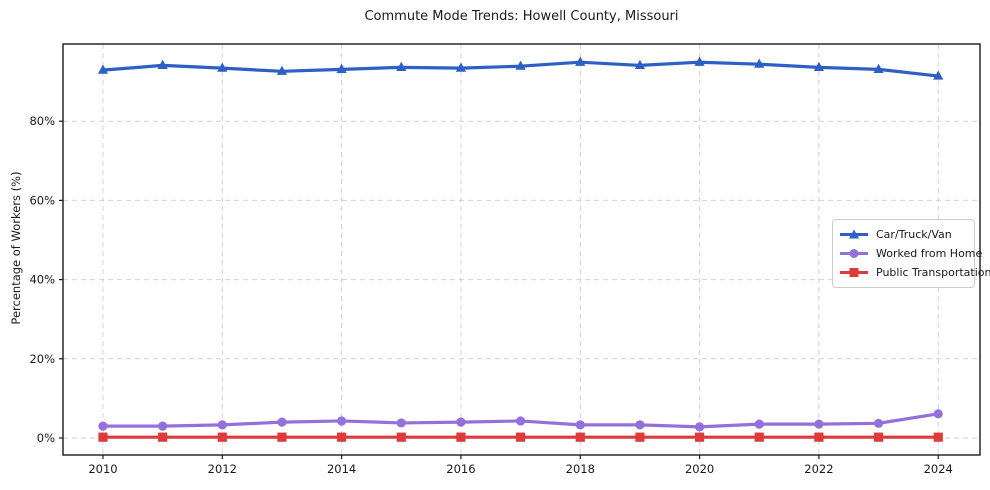  I want to click on y-tick-label: 40%, so click(42, 280).